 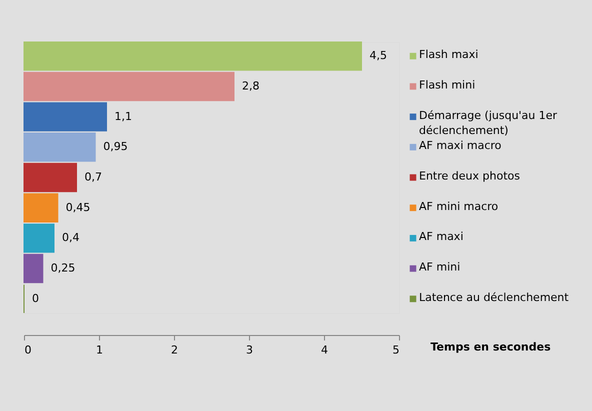 What do you see at coordinates (174, 350) in the screenshot?
I see `x-tick-label: 2` at bounding box center [174, 350].